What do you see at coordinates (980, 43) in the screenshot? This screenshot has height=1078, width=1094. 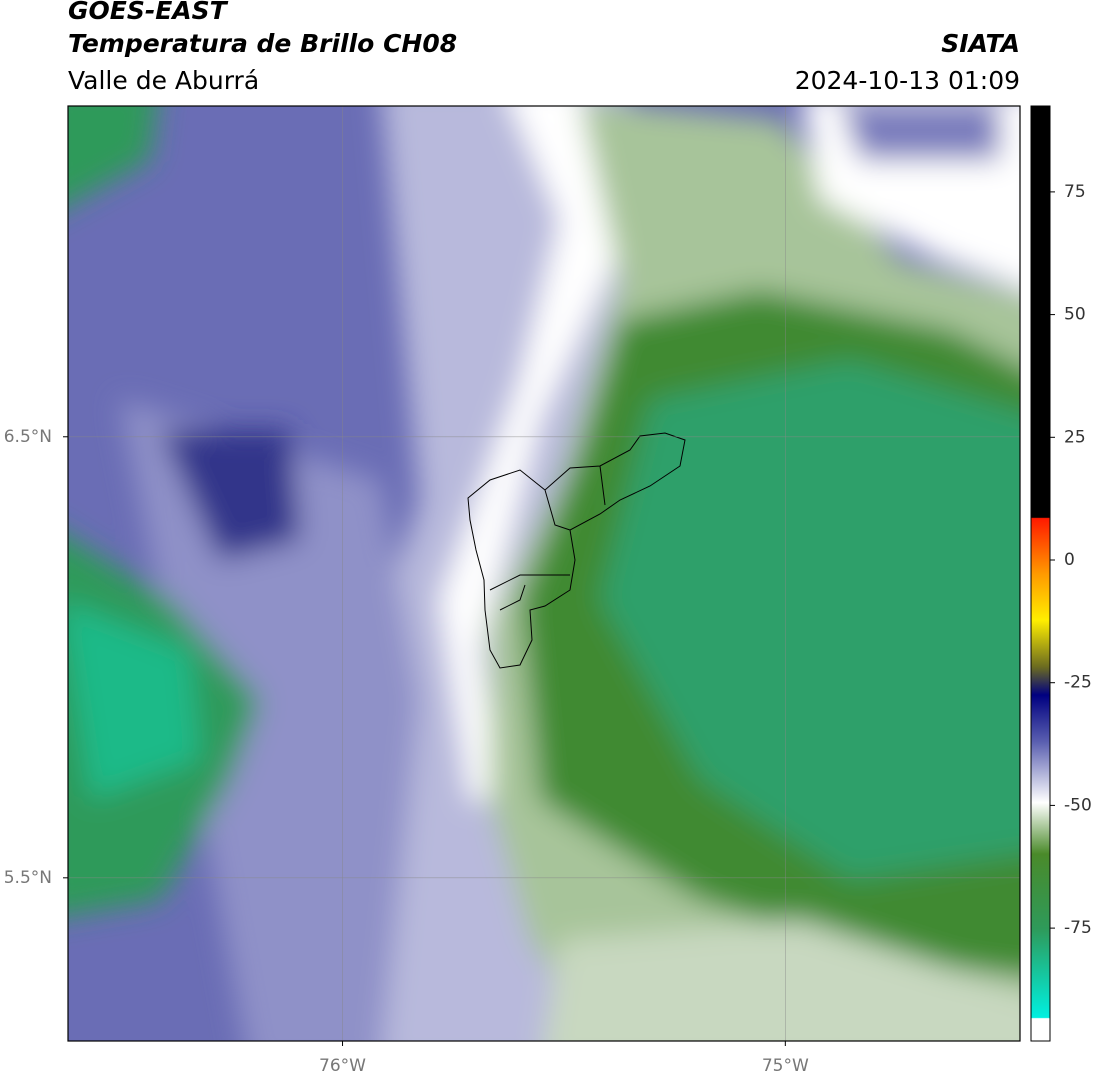 I see `source: SIATA` at bounding box center [980, 43].